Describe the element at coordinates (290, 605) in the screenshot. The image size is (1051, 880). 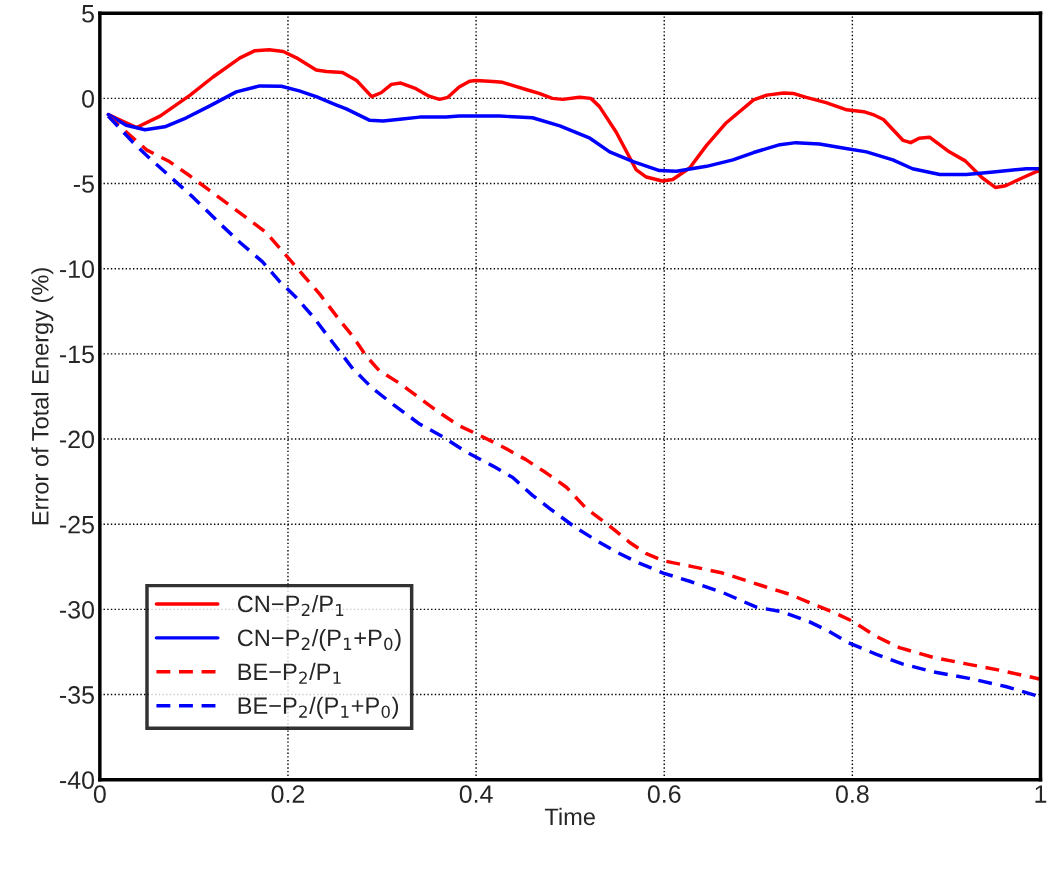
I see `legend-label: CN−P$_{2}$/P$_{1}$` at that location.